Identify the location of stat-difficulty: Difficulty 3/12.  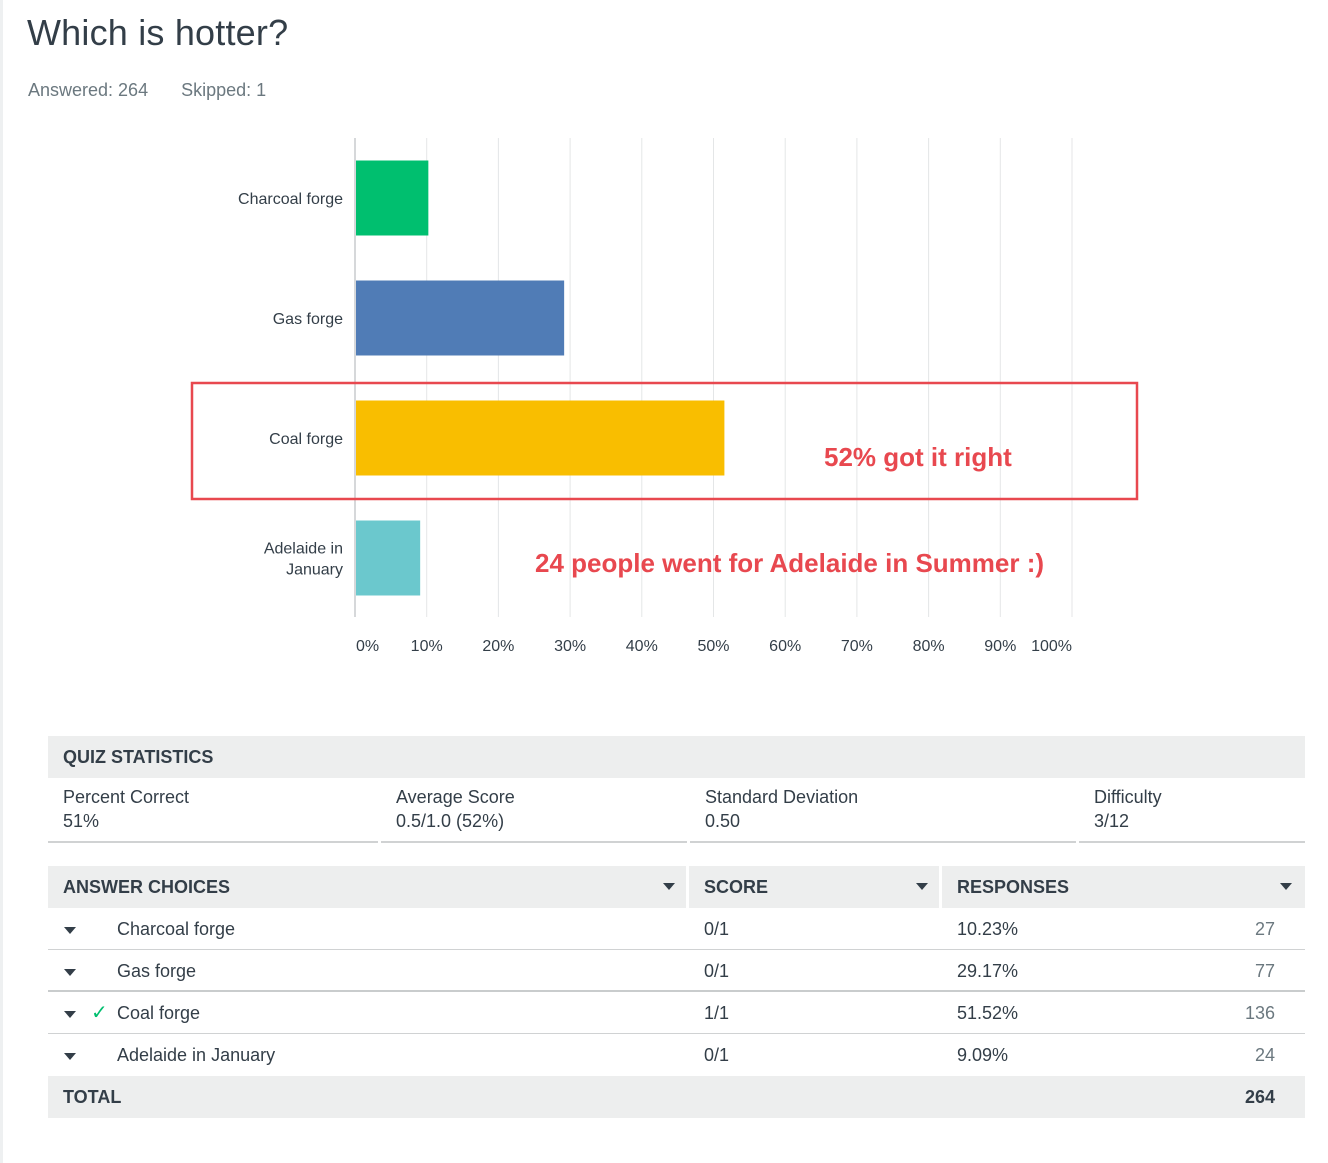
(1192, 810).